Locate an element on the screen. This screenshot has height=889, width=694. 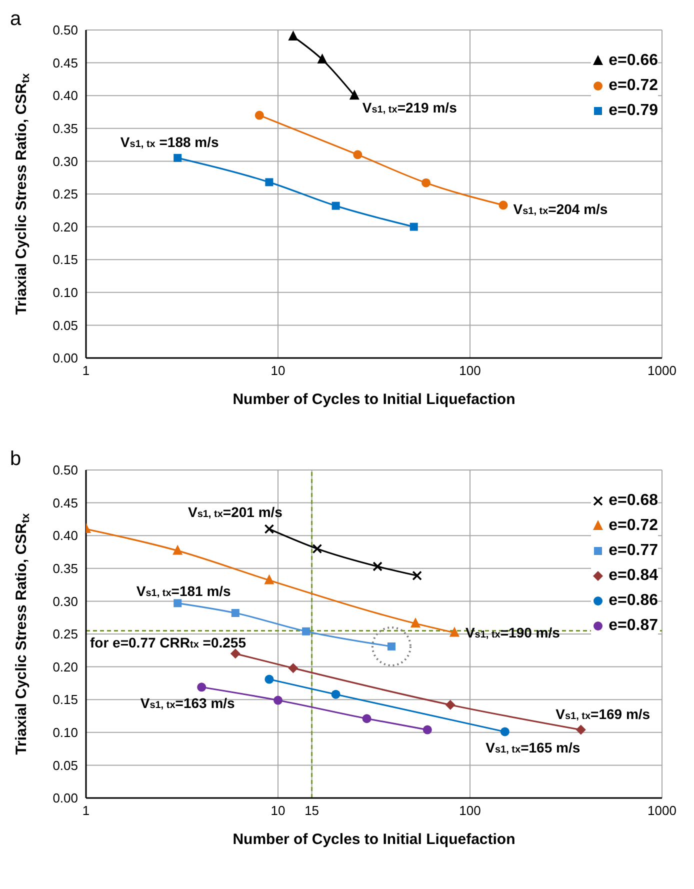
chart-title: b is located at coordinates (16, 459).